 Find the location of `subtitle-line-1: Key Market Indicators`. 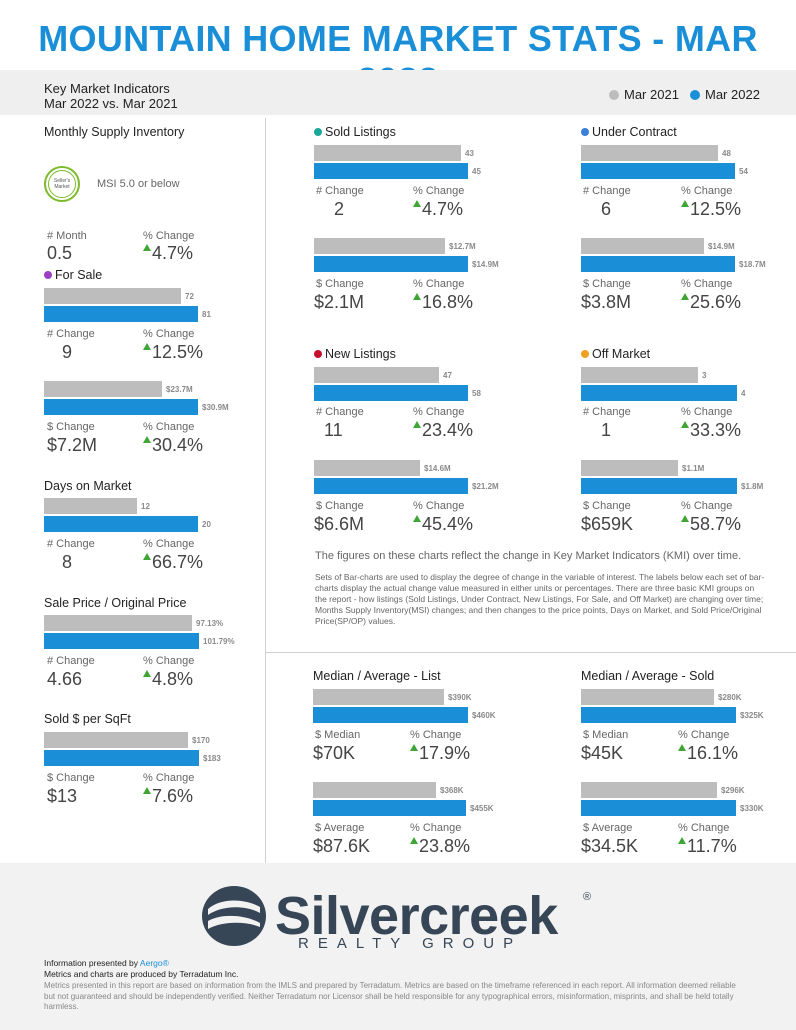

subtitle-line-1: Key Market Indicators is located at coordinates (107, 88).